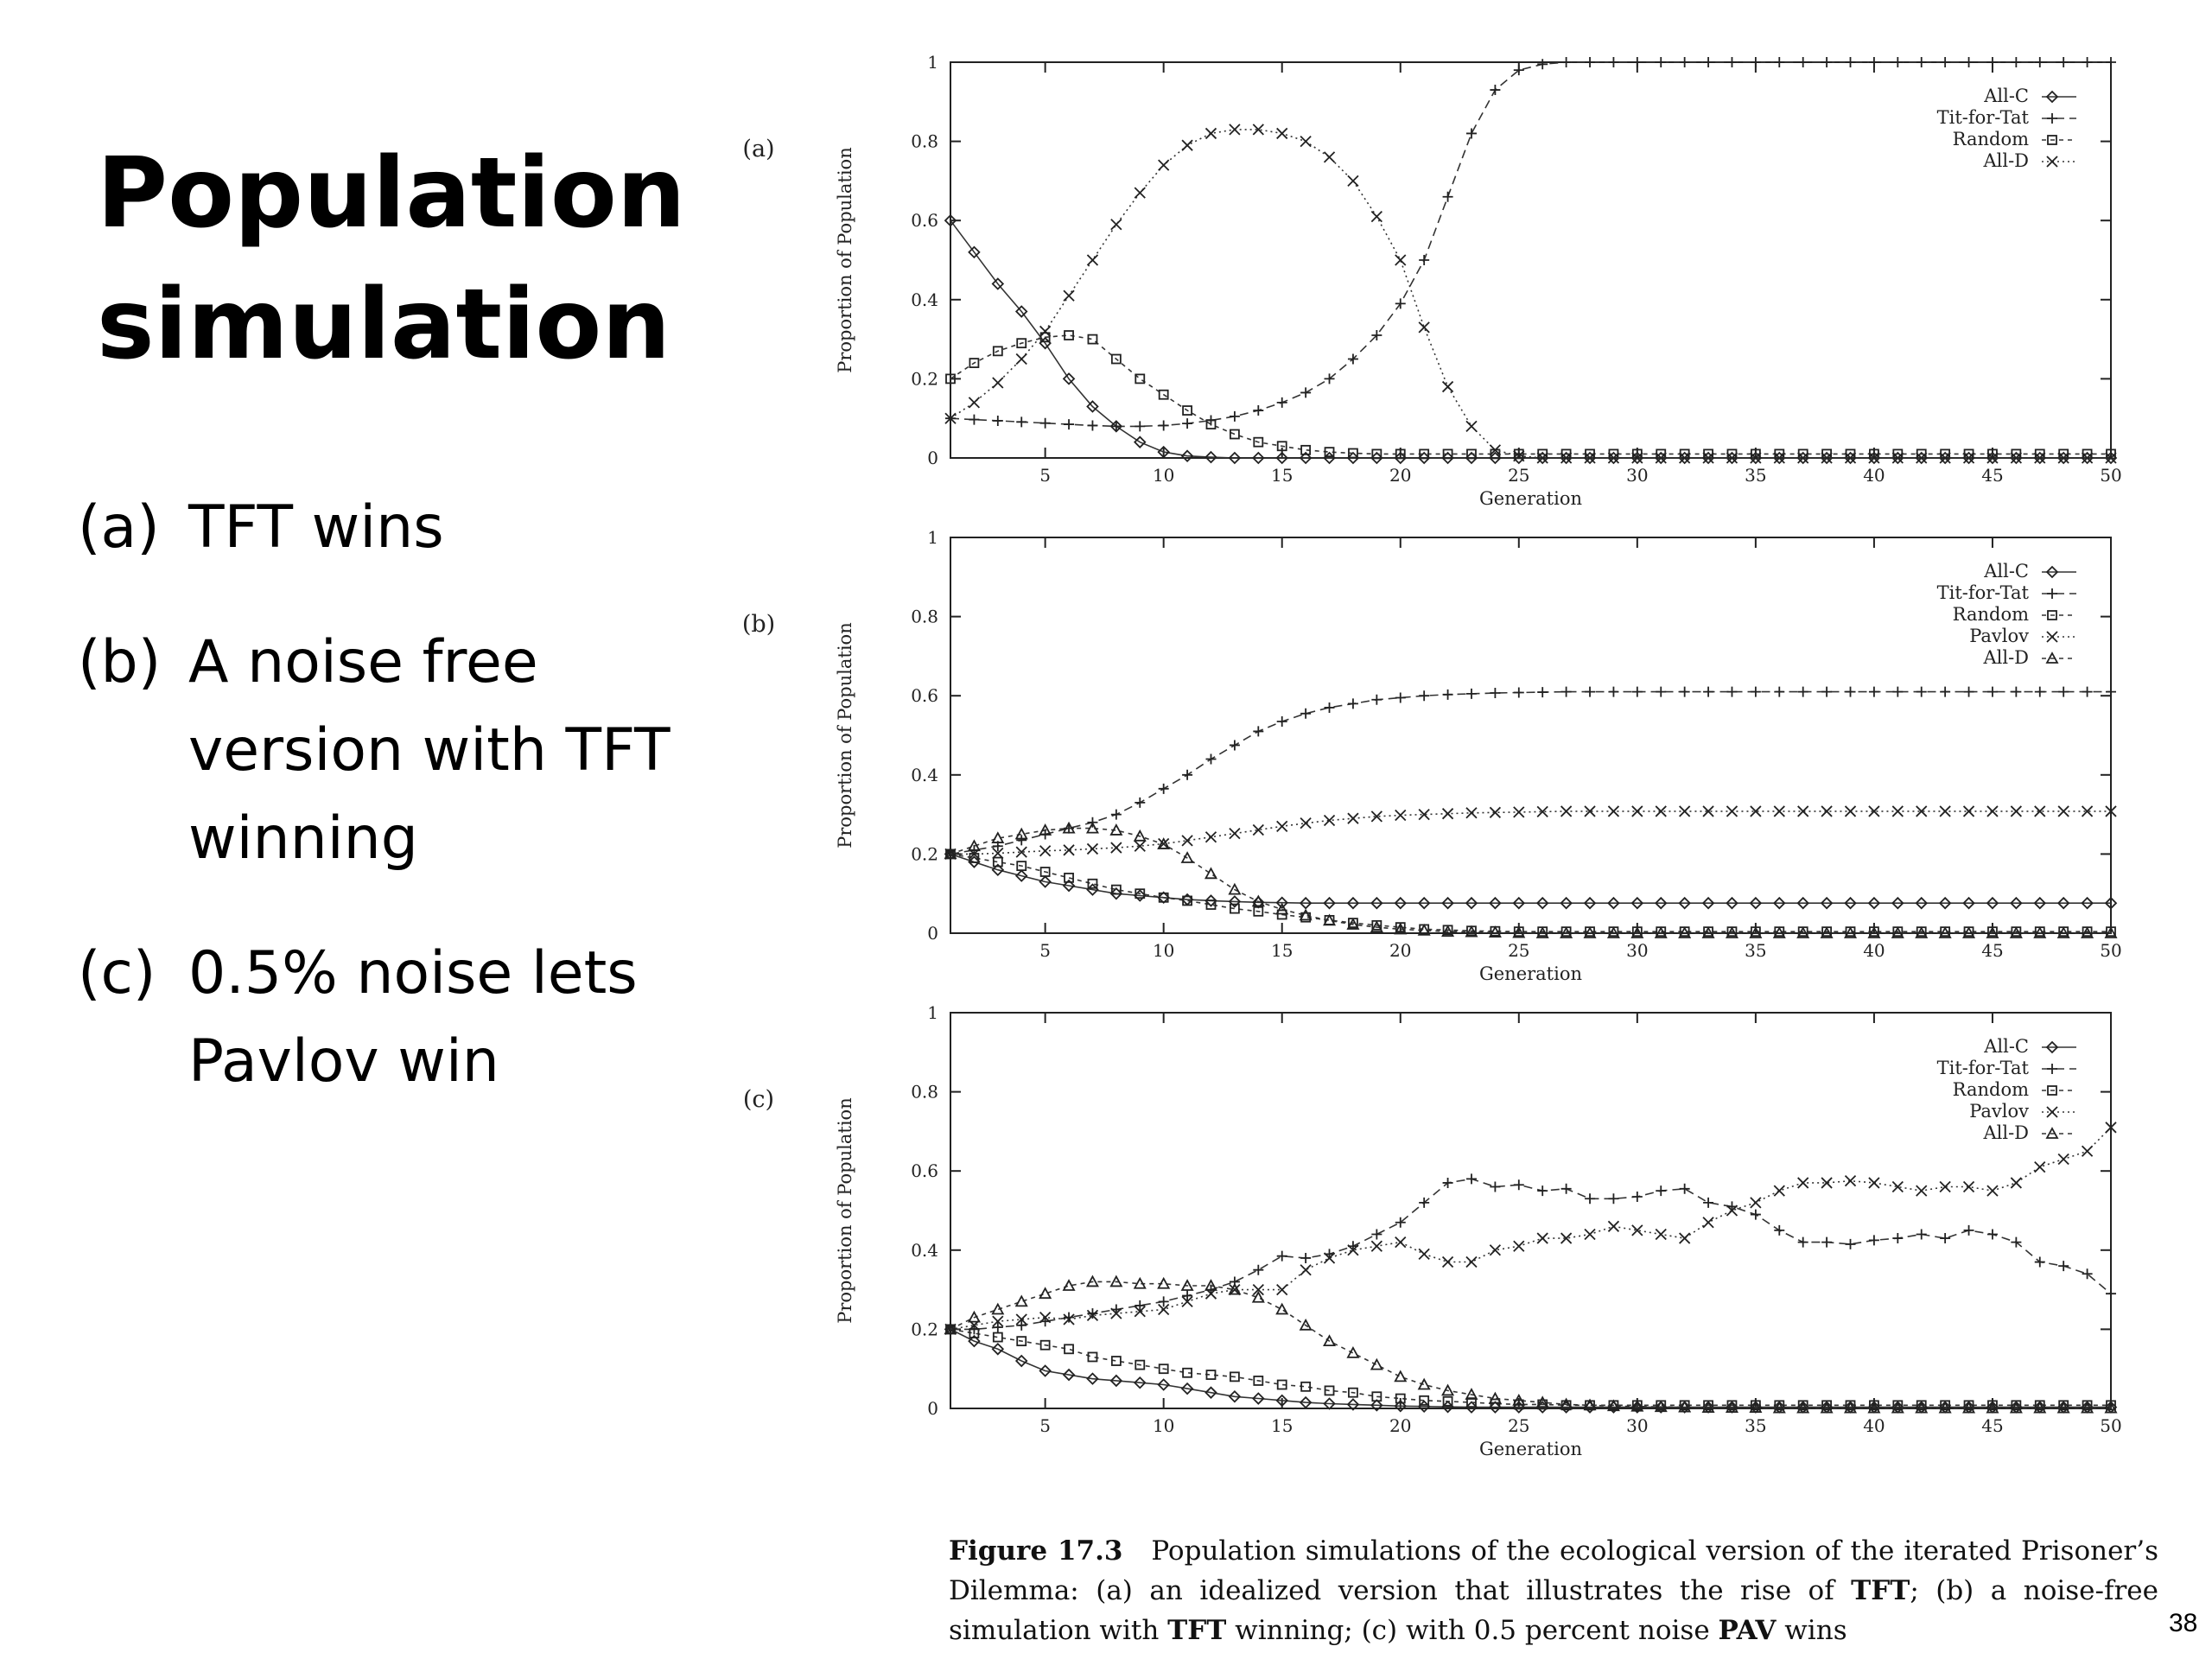 The width and height of the screenshot is (2212, 1659). Describe the element at coordinates (1983, 592) in the screenshot. I see `legend-entry-label: Tit-for-Tat` at that location.